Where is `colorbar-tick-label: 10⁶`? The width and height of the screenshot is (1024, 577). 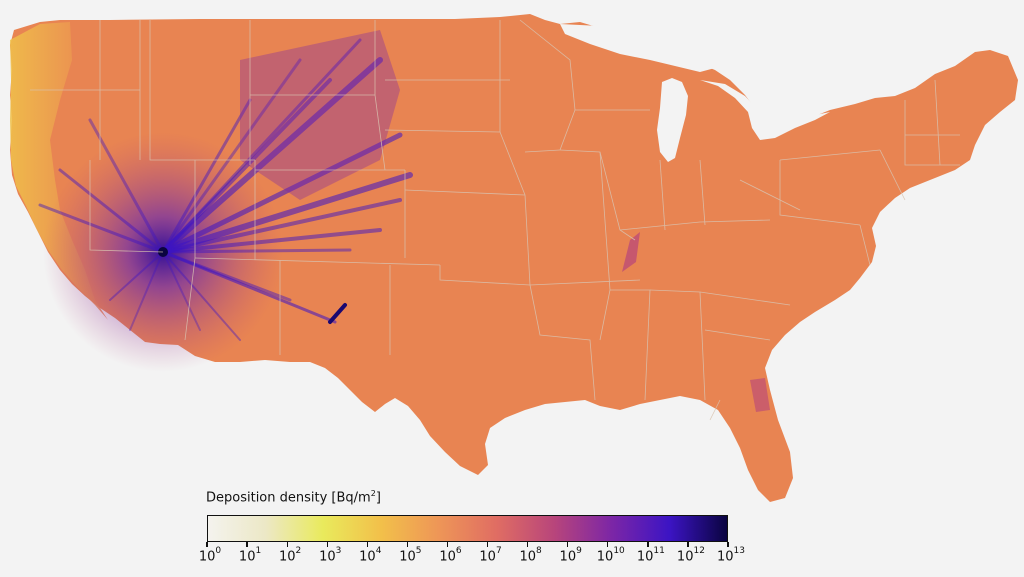
colorbar-tick-label: 10⁶ is located at coordinates (450, 555).